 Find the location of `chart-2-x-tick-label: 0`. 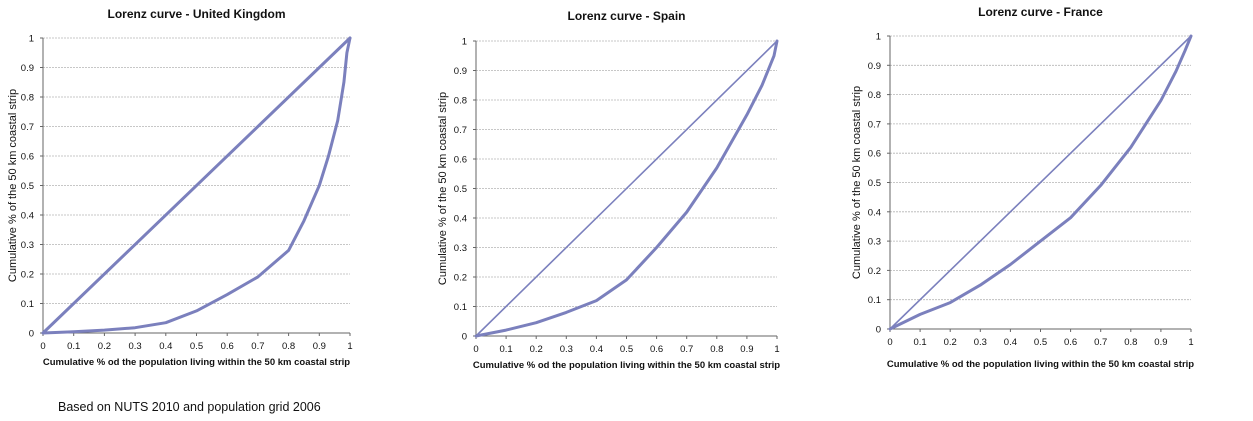

chart-2-x-tick-label: 0 is located at coordinates (889, 342).